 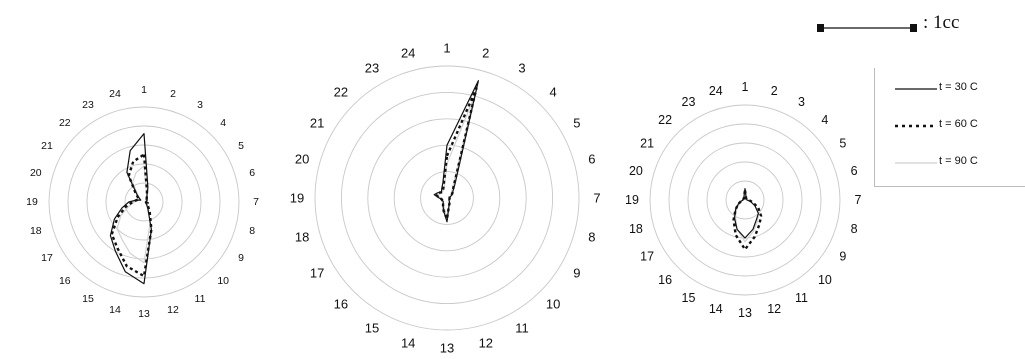 What do you see at coordinates (959, 125) in the screenshot?
I see `legend-item-60: t = 60 C` at bounding box center [959, 125].